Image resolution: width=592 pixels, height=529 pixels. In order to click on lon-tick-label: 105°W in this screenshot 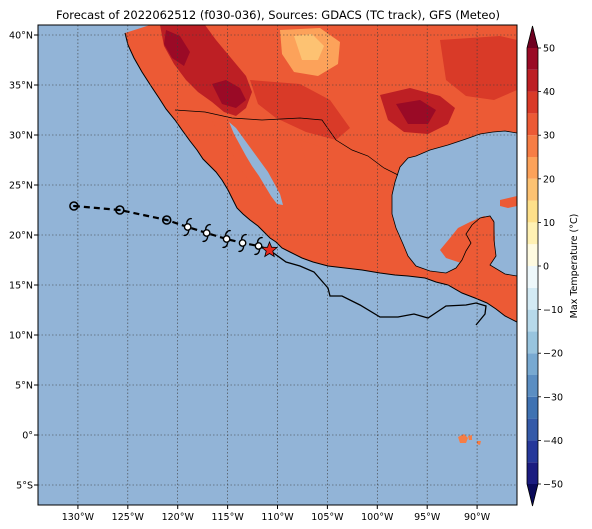, I will do `click(327, 517)`.